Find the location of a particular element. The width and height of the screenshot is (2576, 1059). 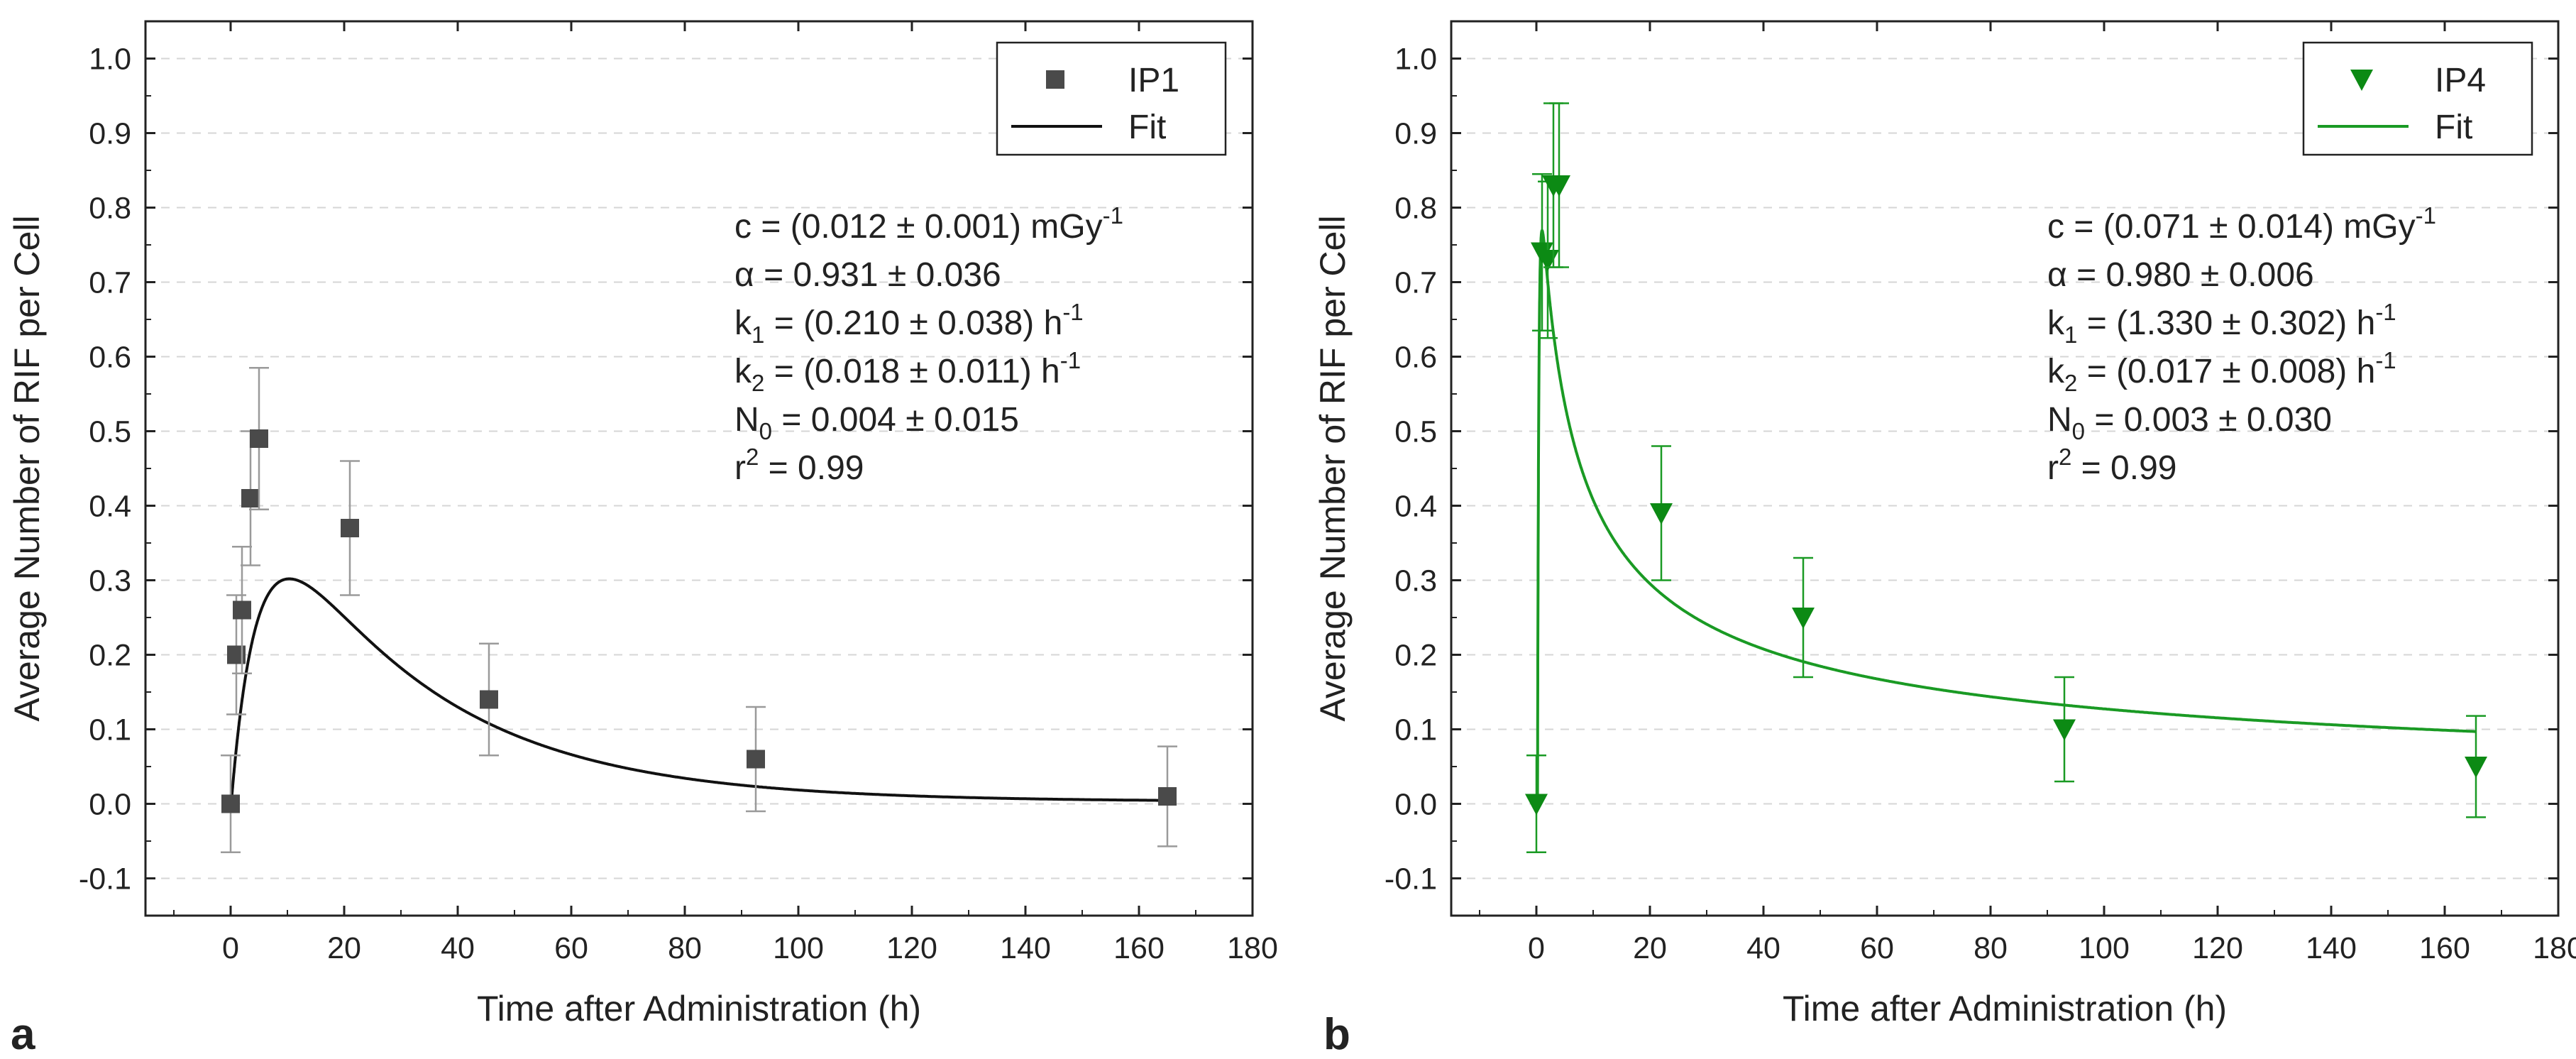

fit-parameter-text: = 0.004 ± 0.015 is located at coordinates (895, 420).